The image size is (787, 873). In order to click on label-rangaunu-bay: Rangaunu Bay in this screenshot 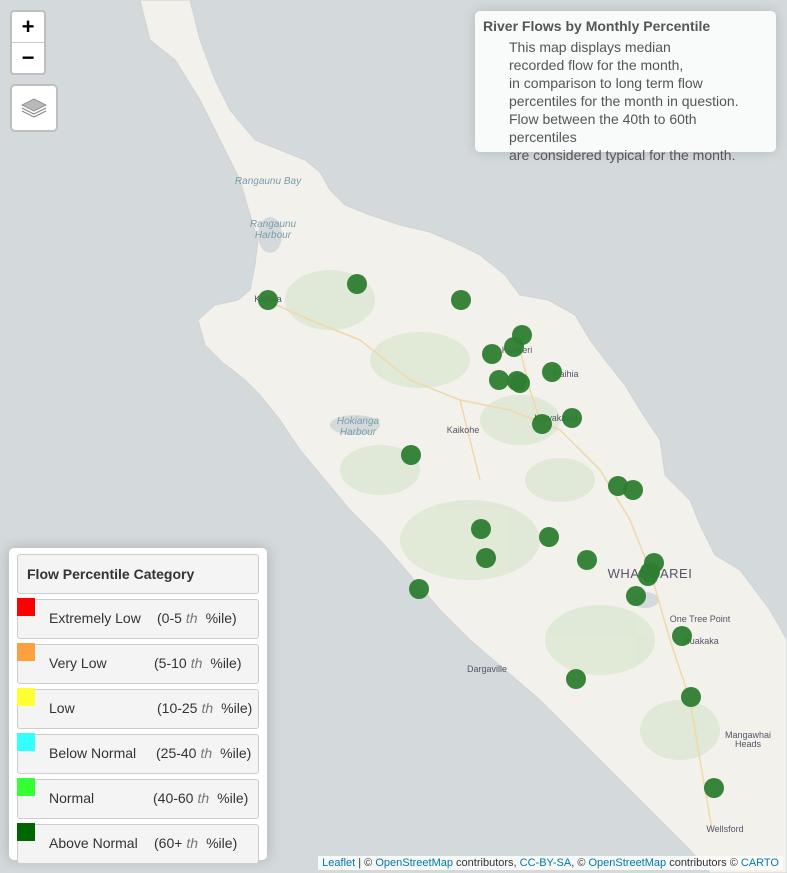, I will do `click(268, 181)`.